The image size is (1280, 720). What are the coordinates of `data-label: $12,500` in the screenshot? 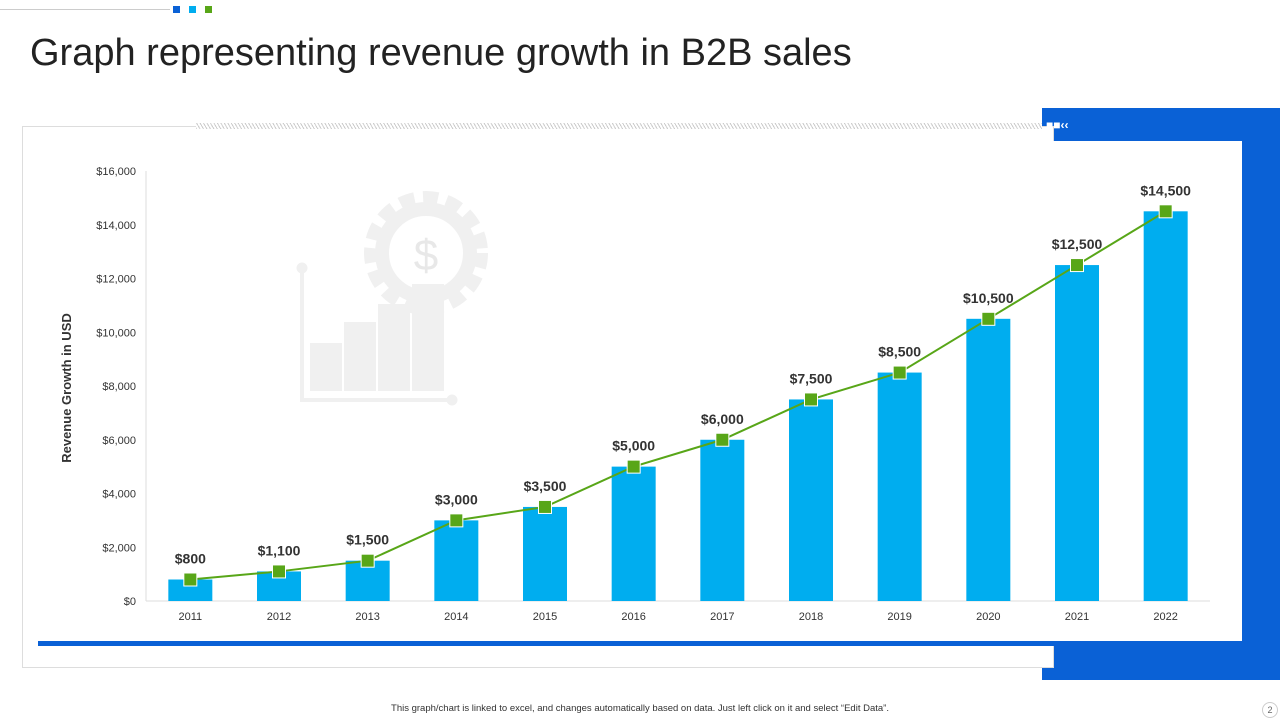 It's located at (1077, 244).